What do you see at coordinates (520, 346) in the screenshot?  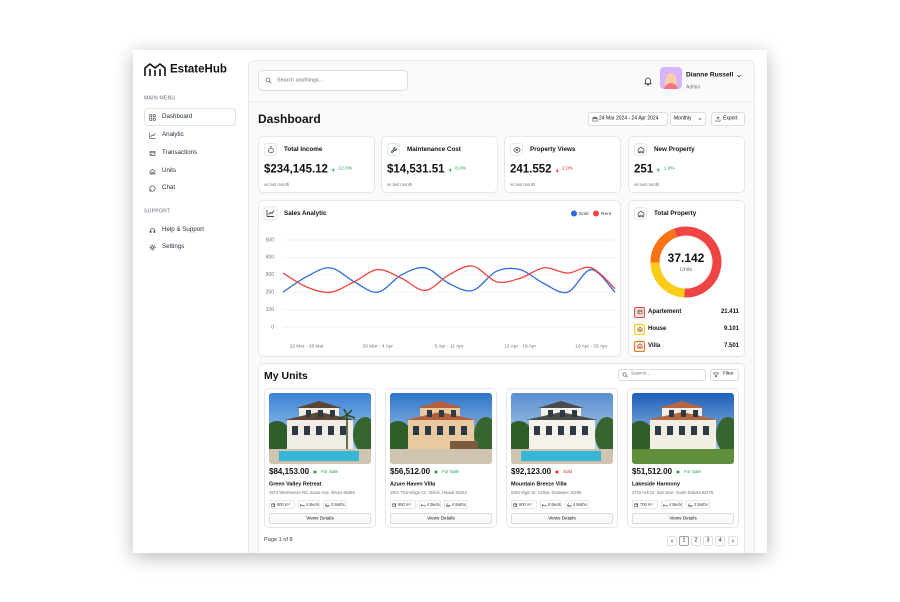 I see `x-tick-label: 12 Apr - 18 Apr` at bounding box center [520, 346].